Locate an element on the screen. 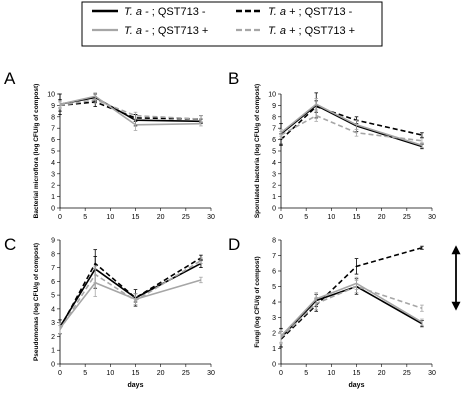 The width and height of the screenshot is (474, 400). legend-entry: T. a - ; QST713 - is located at coordinates (165, 12).